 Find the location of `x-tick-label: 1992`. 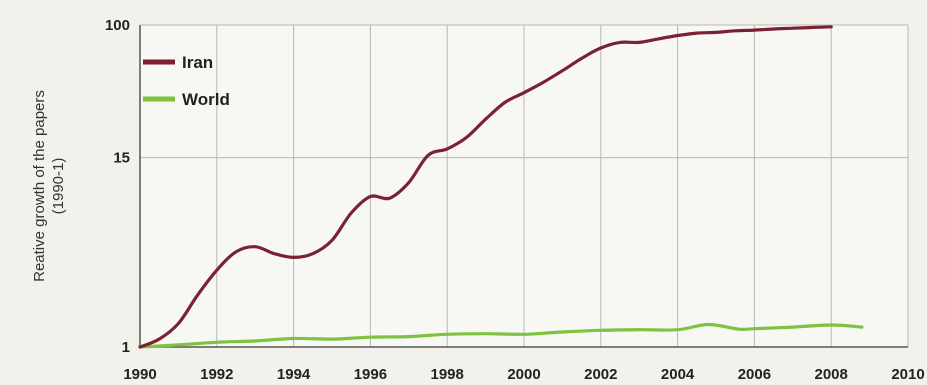

x-tick-label: 1992 is located at coordinates (216, 374).